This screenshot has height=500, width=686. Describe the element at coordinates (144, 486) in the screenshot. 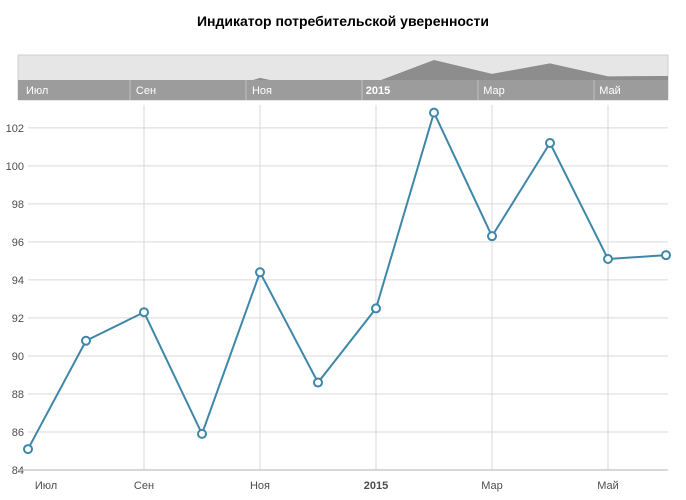

I see `x-axis-tick-label: Сен` at that location.